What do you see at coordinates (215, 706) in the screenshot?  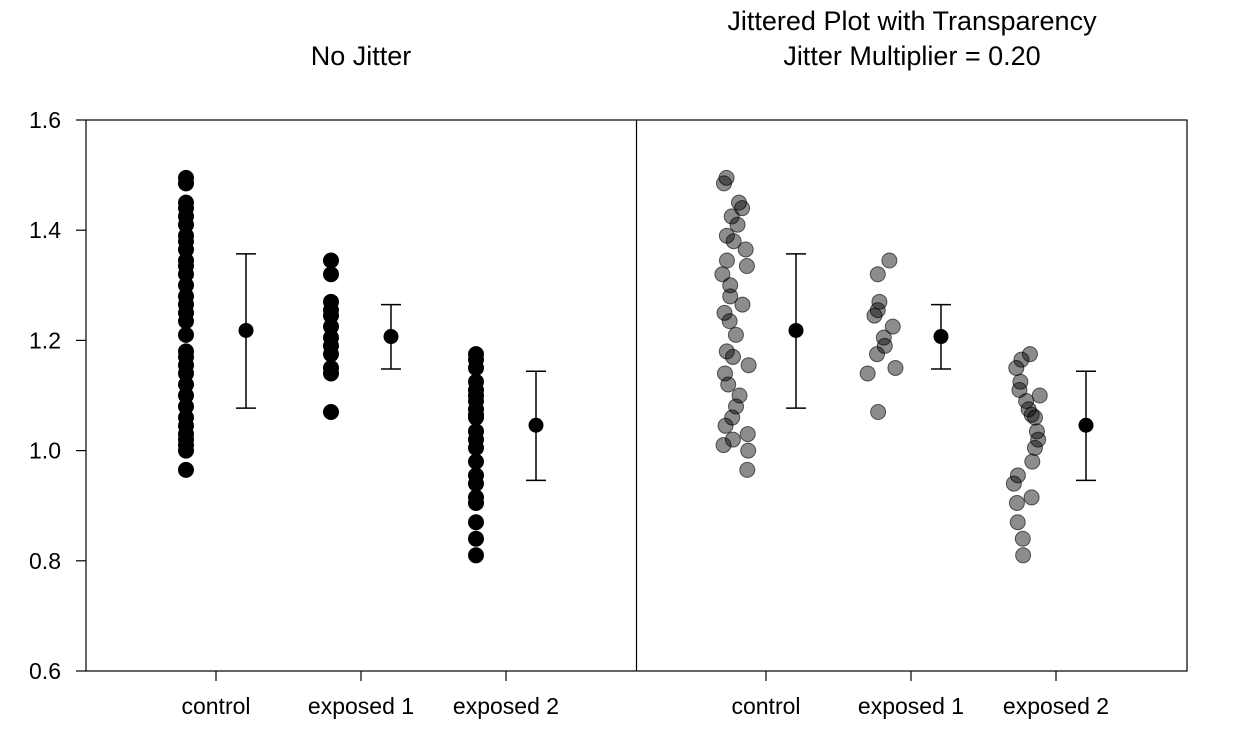 I see `x-tick-label-left: control` at bounding box center [215, 706].